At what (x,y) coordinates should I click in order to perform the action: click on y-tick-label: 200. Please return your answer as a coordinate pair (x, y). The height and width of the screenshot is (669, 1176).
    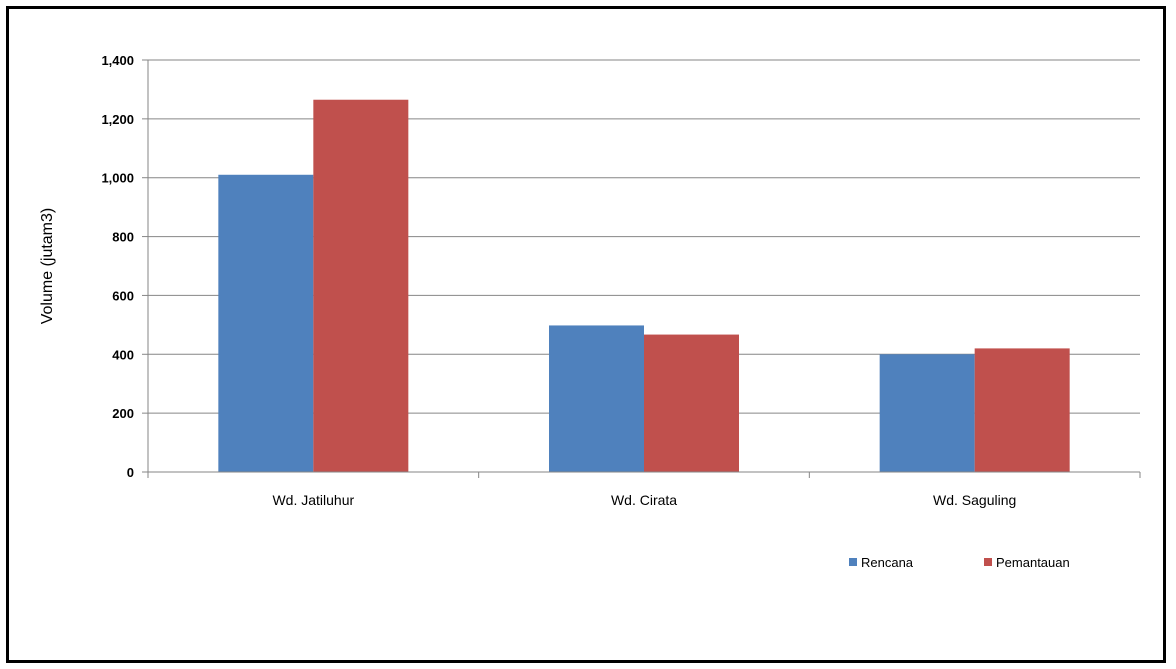
    Looking at the image, I should click on (123, 413).